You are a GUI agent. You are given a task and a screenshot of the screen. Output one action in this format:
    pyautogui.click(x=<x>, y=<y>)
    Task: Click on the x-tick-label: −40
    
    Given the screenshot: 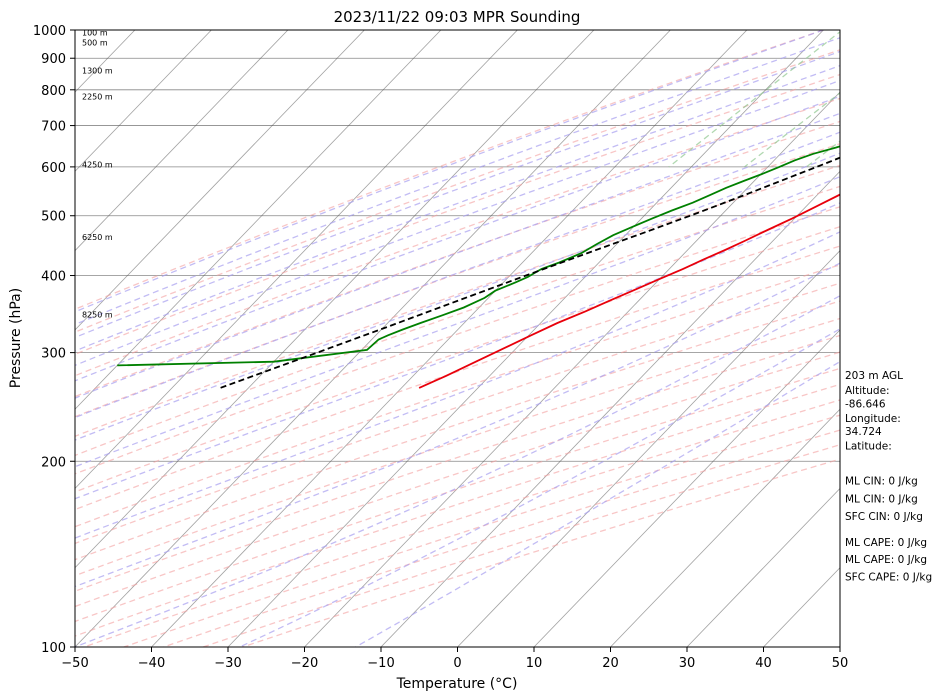 What is the action you would take?
    pyautogui.click(x=151, y=663)
    